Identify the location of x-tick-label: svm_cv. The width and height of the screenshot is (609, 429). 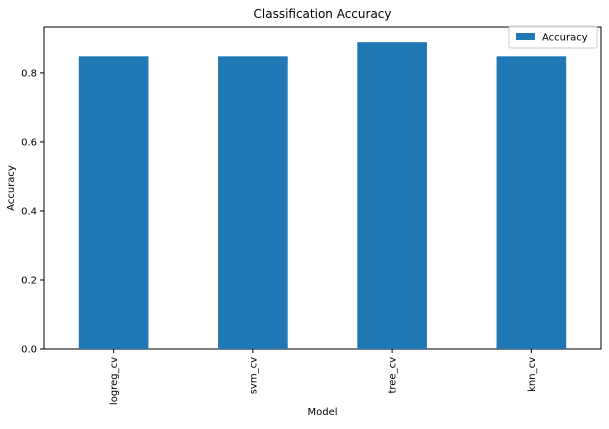
(253, 375).